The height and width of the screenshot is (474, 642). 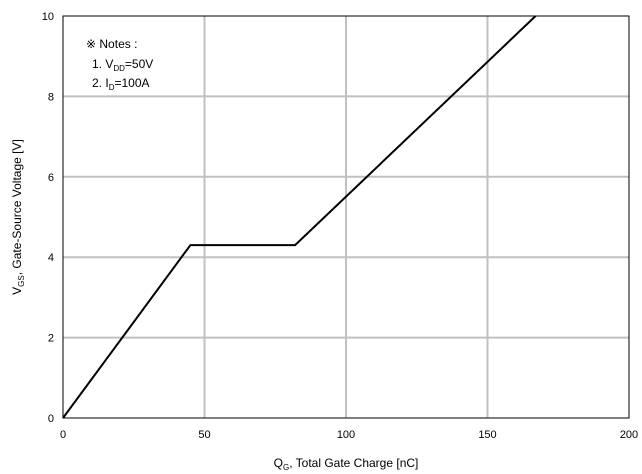 What do you see at coordinates (353, 463) in the screenshot?
I see `x-axis-title-rest: , Total Gate Charge [nC]` at bounding box center [353, 463].